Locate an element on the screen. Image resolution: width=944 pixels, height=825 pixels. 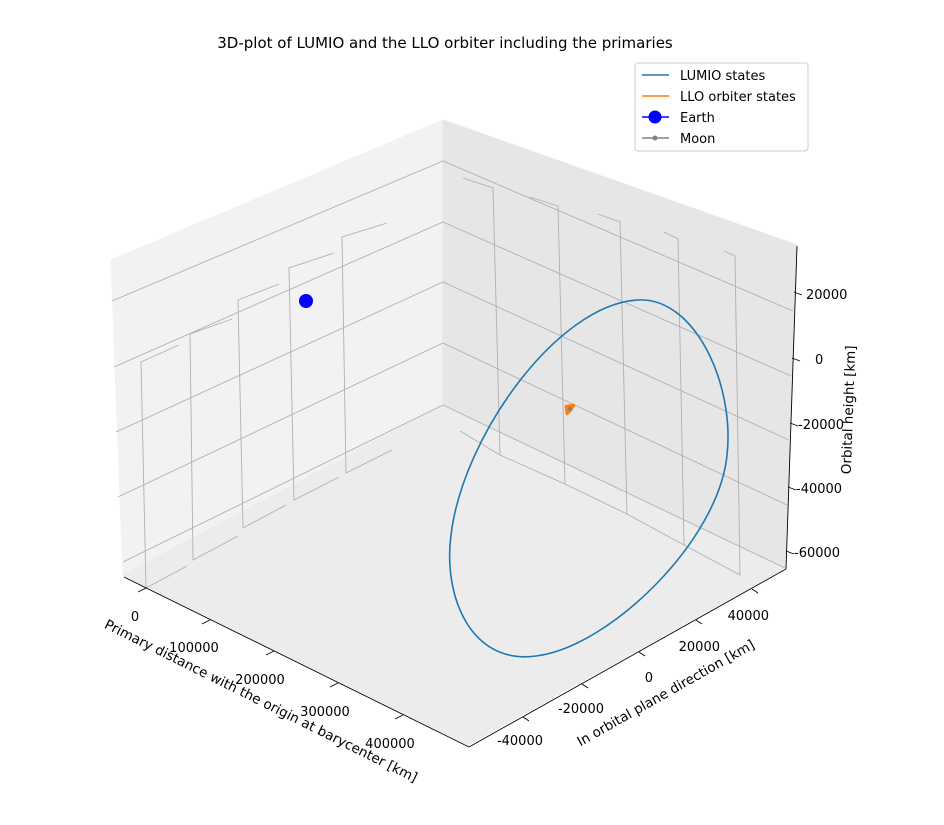
x-tick-label: 100000 is located at coordinates (194, 648).